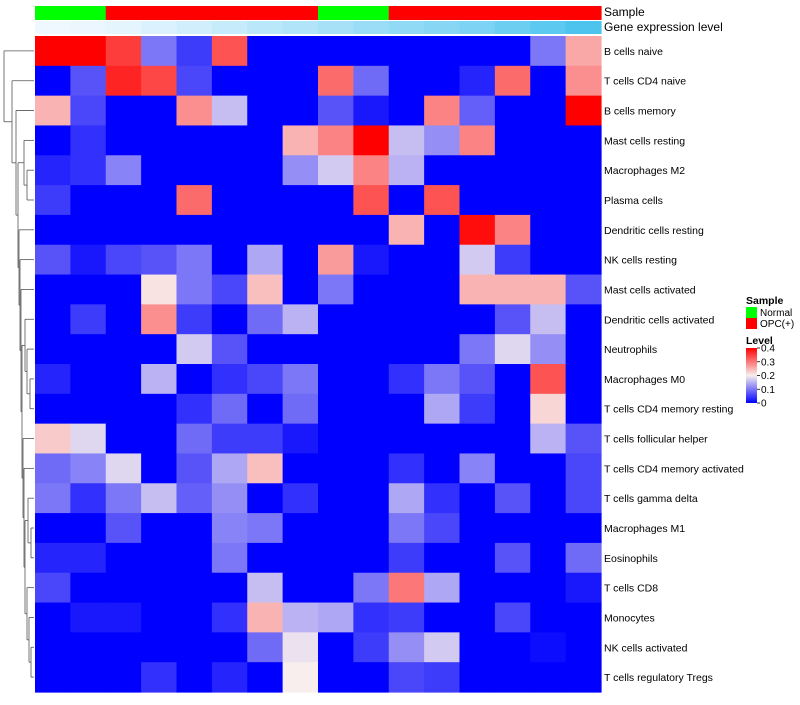 The height and width of the screenshot is (705, 800). What do you see at coordinates (640, 261) in the screenshot?
I see `row-label: NK cells resting` at bounding box center [640, 261].